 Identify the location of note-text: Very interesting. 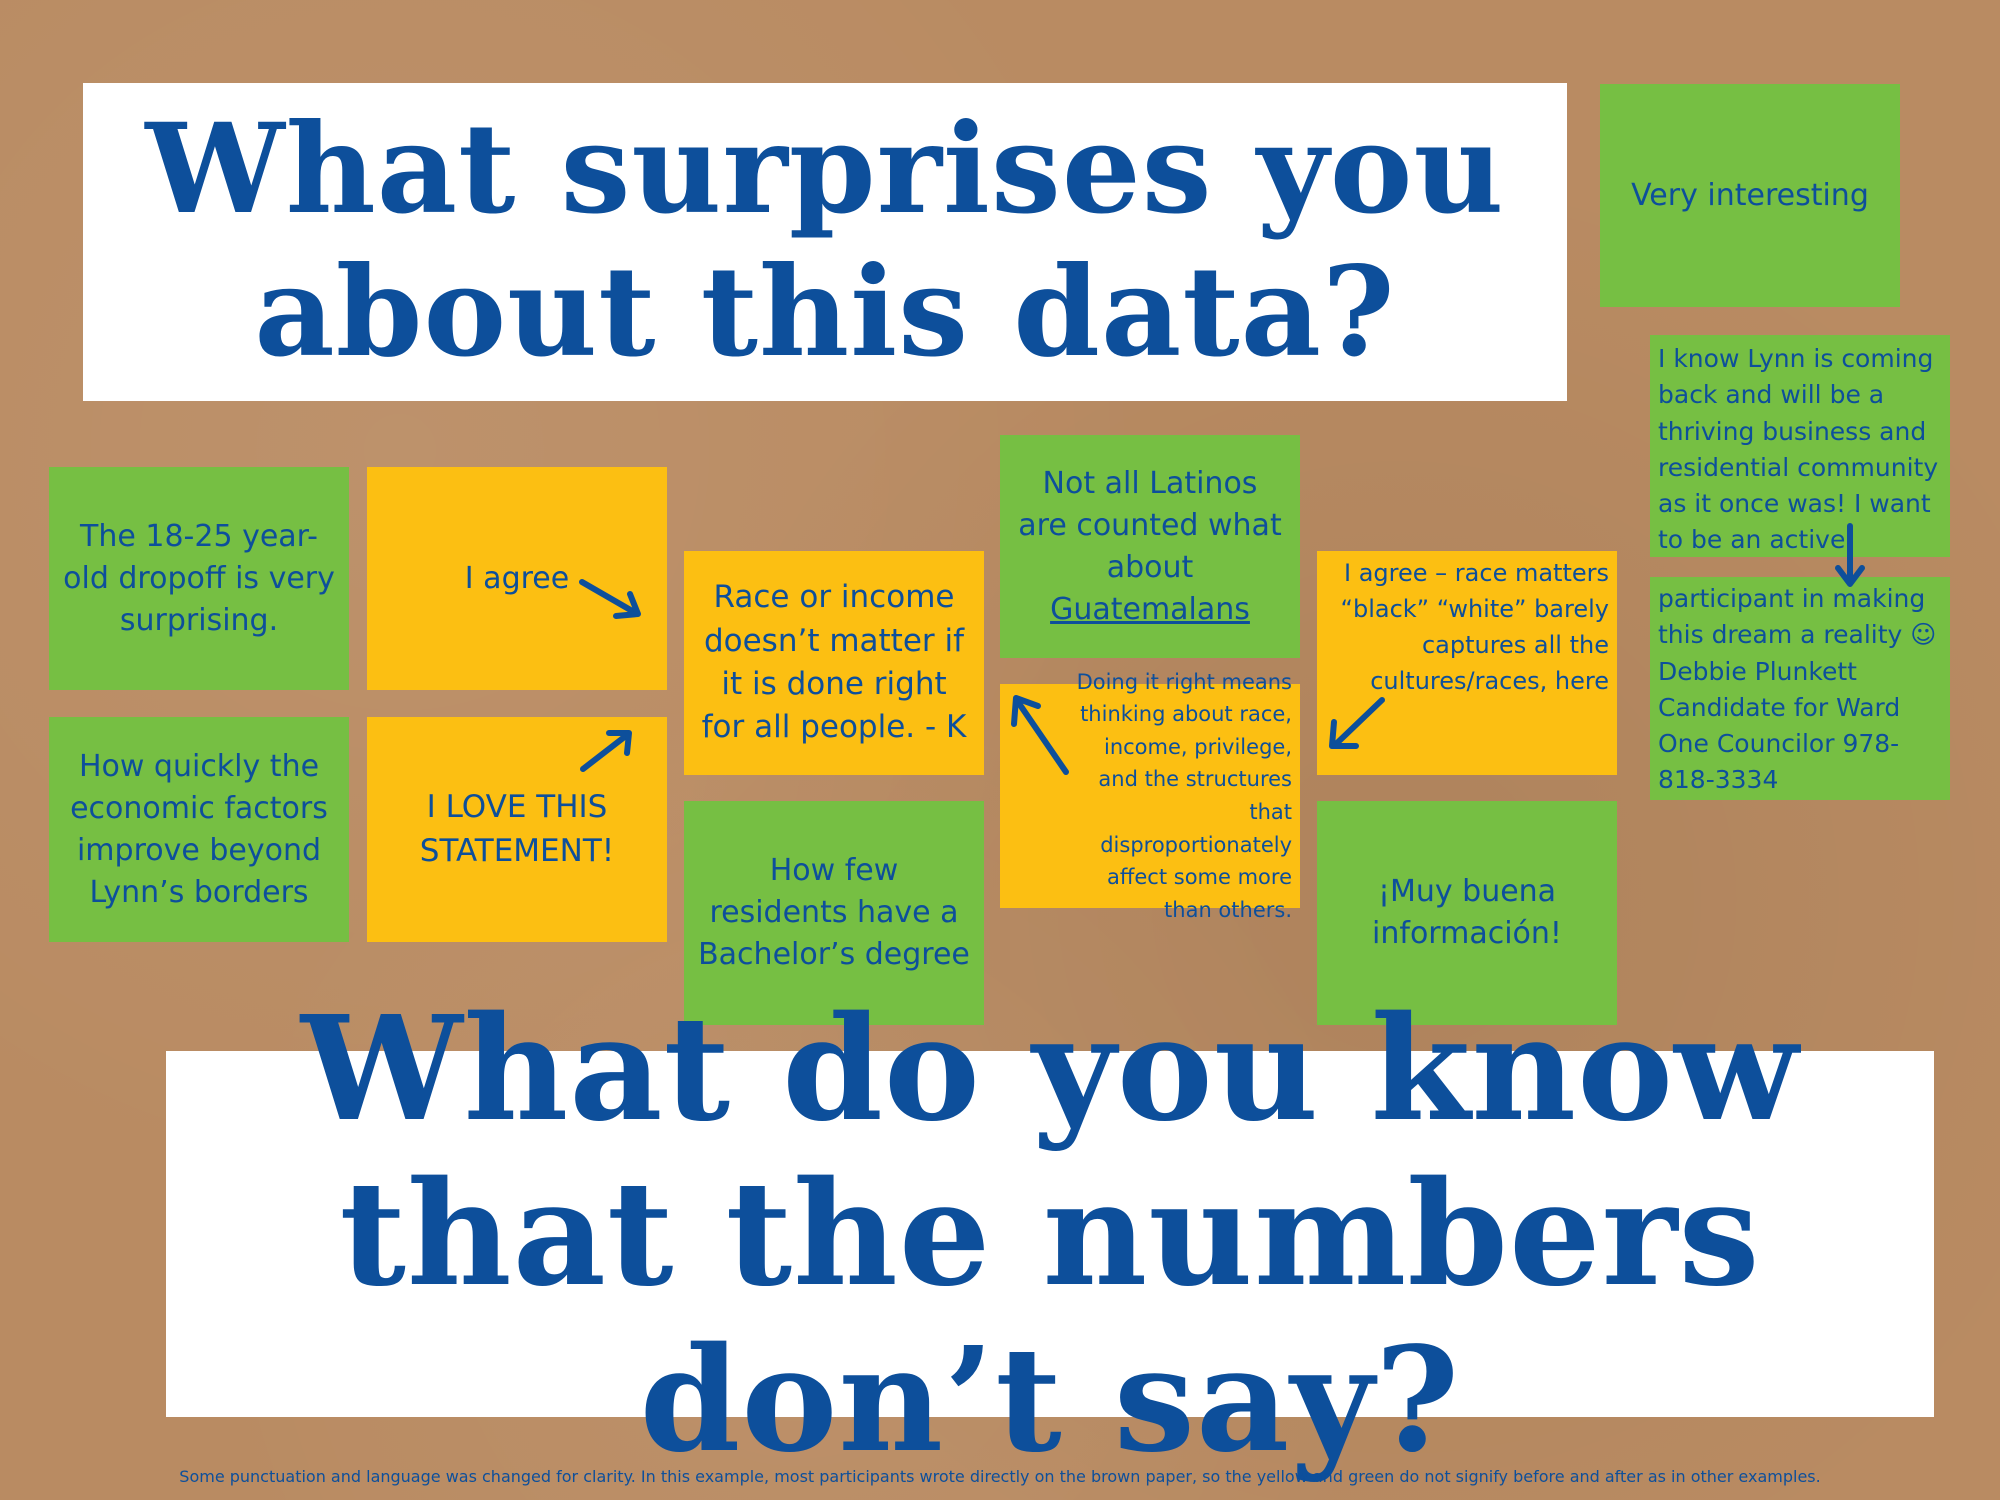
(1750, 195).